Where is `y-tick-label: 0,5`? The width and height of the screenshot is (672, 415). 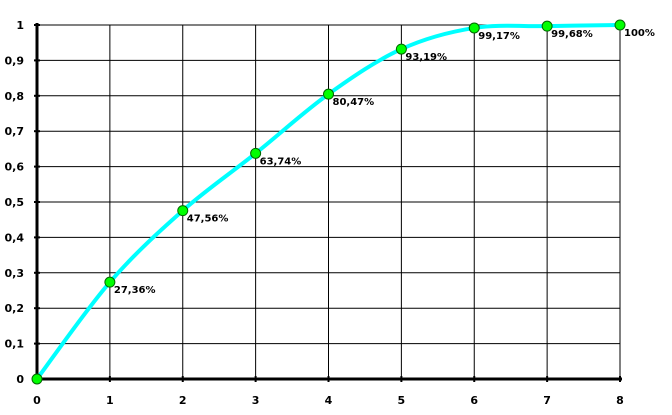 y-tick-label: 0,5 is located at coordinates (15, 202).